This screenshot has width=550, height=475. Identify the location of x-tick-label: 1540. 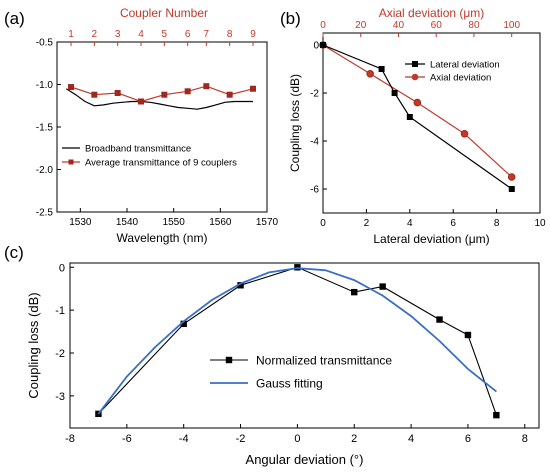
(127, 222).